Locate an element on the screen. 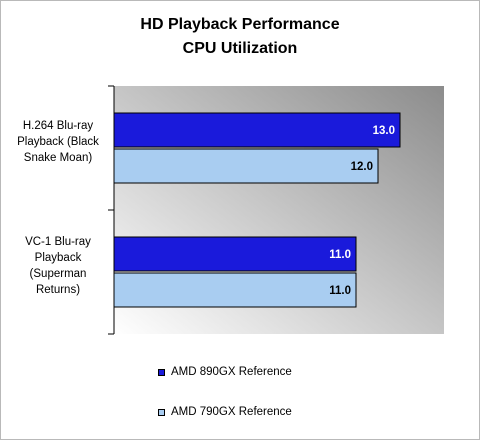 This screenshot has height=440, width=480. legend-item: AMD 890GX Reference is located at coordinates (225, 372).